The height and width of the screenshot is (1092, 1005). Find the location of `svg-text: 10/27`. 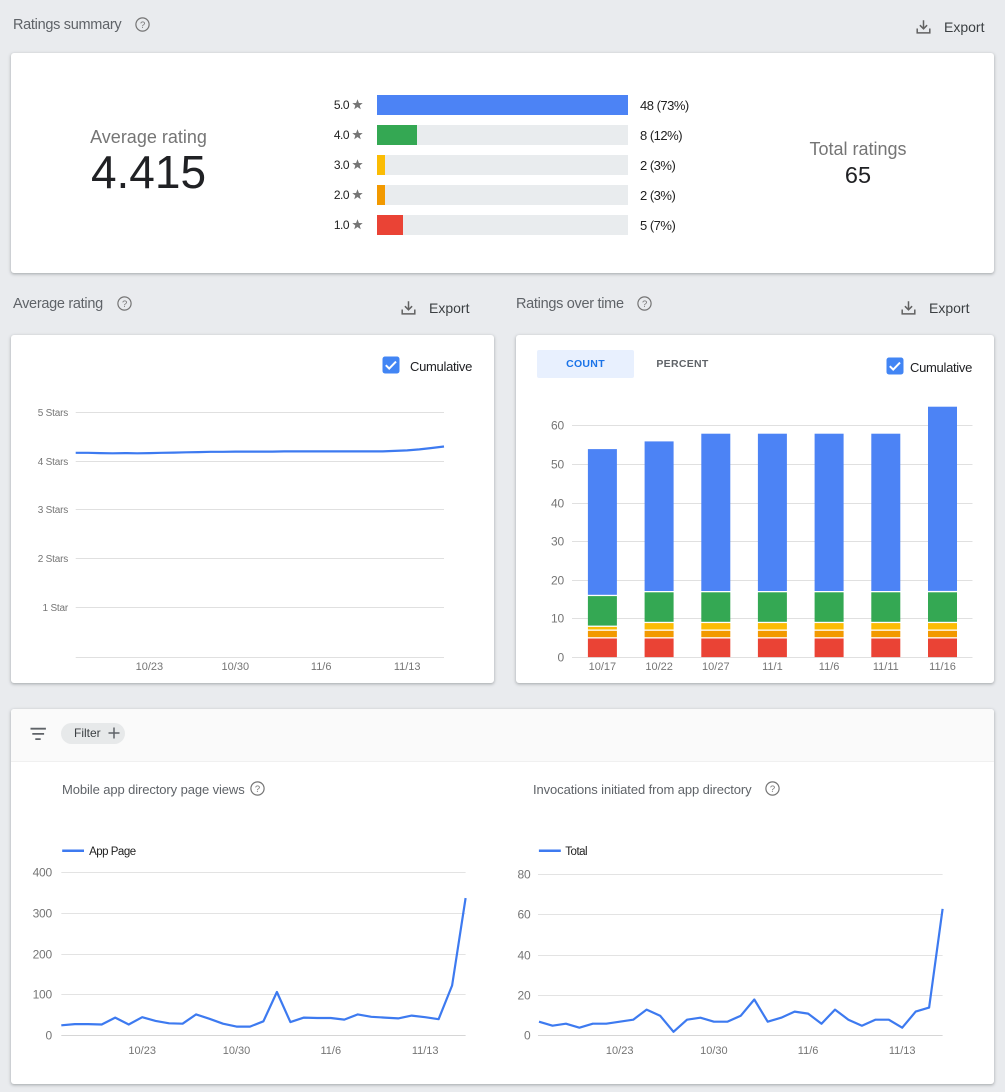

svg-text: 10/27 is located at coordinates (716, 667).